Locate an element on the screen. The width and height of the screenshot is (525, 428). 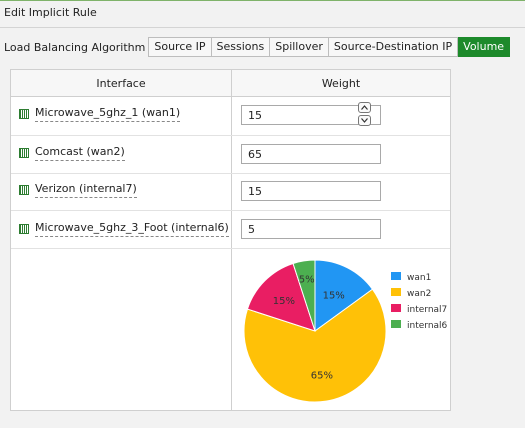
legend-swatch-internal6 is located at coordinates (396, 324).